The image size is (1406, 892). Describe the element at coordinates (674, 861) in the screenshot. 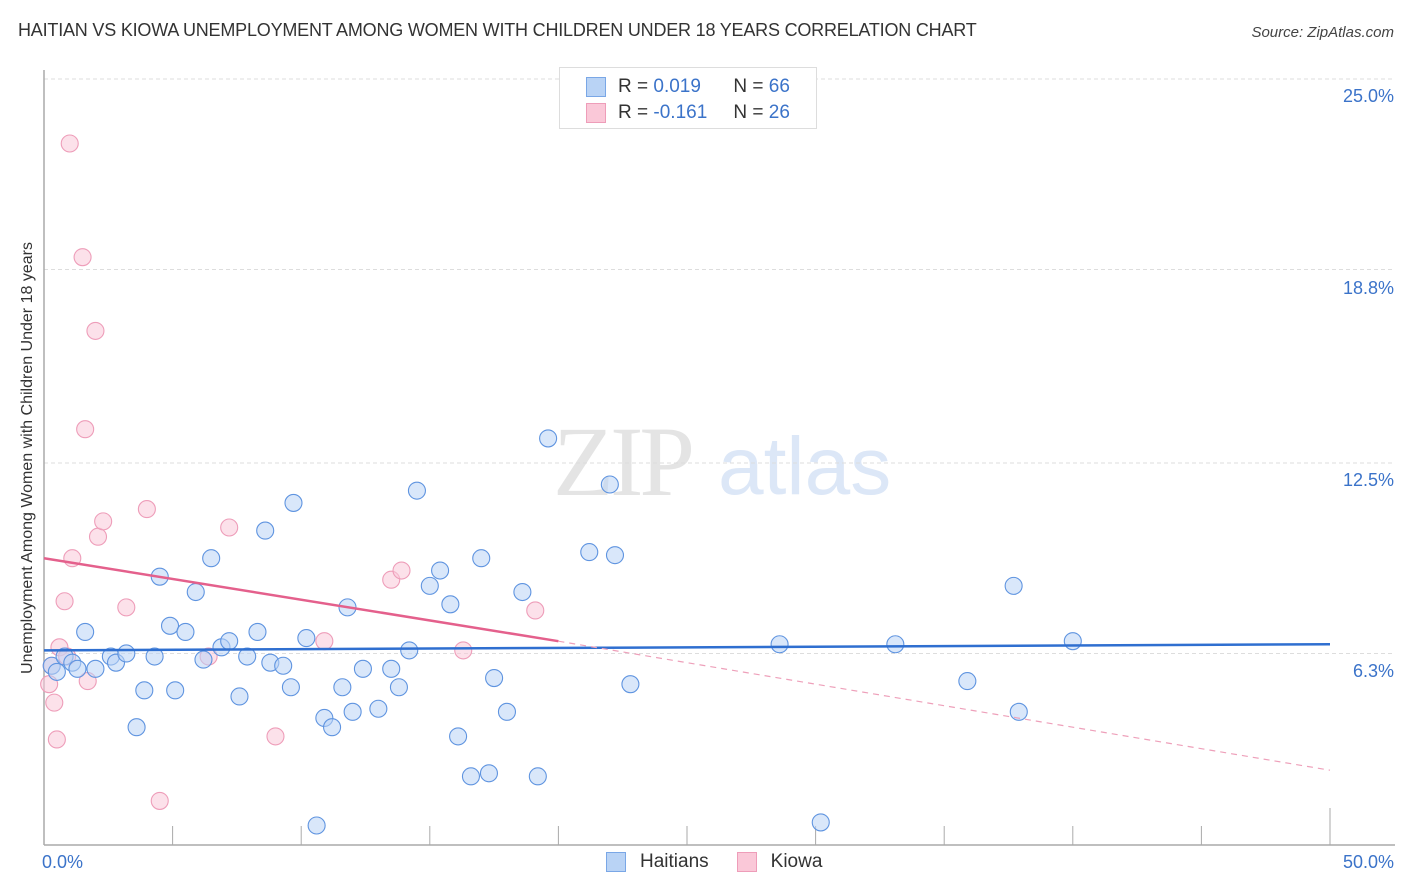

I see `legend-label-haitians: Haitians` at that location.